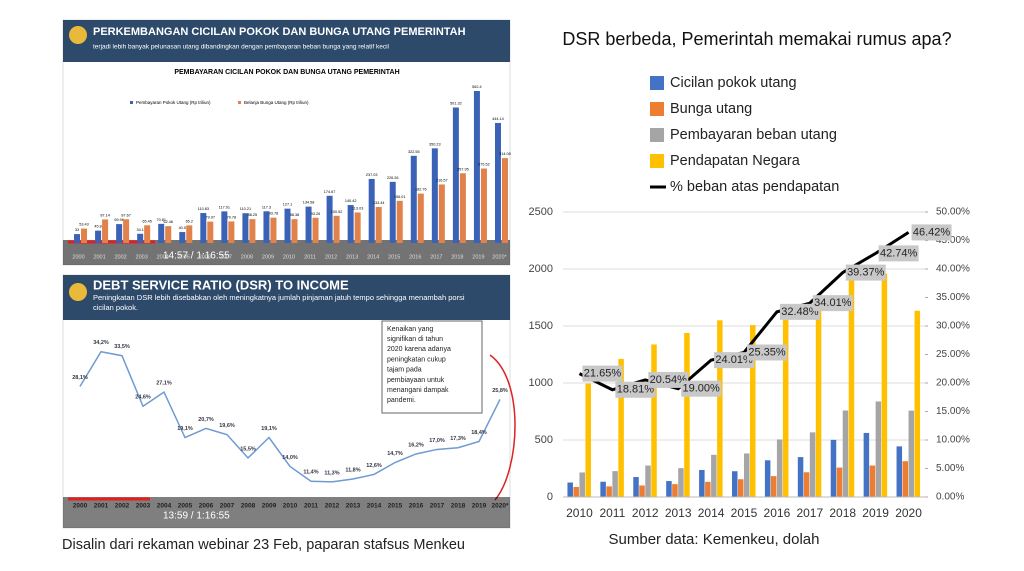 The height and width of the screenshot is (571, 1024). What do you see at coordinates (541, 326) in the screenshot?
I see `y-tick-label: 1500` at bounding box center [541, 326].